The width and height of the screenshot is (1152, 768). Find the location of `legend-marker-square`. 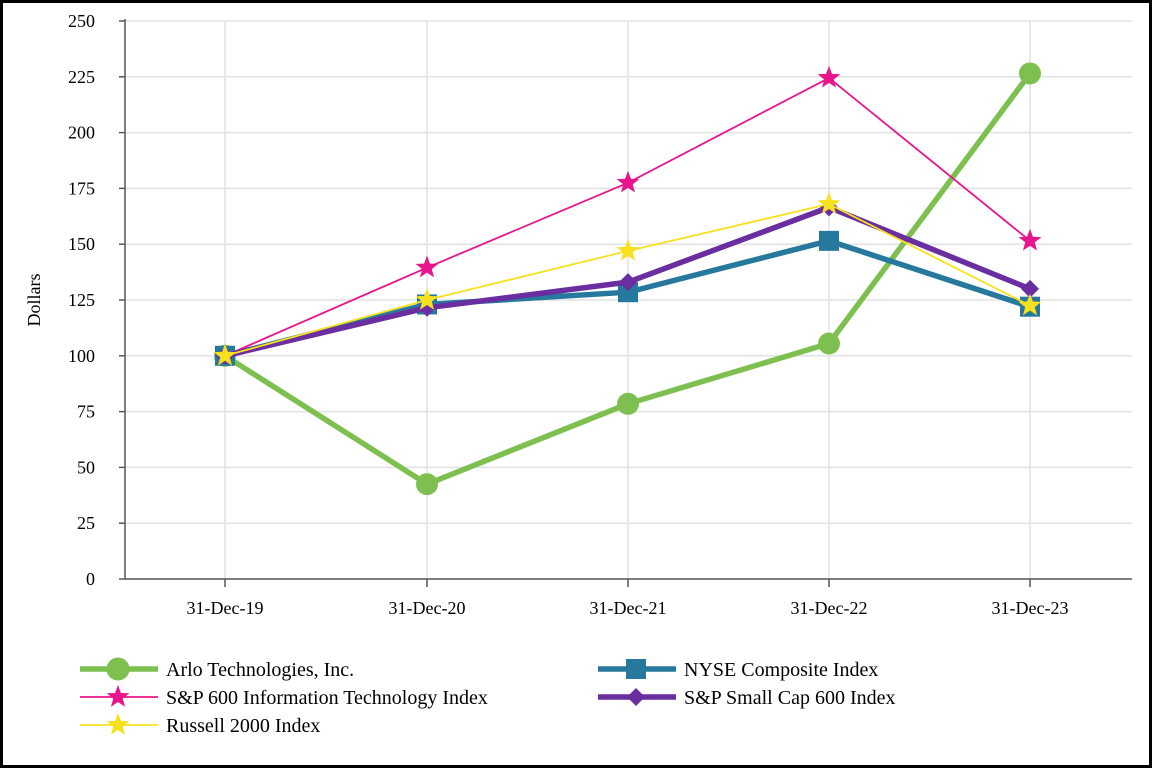

legend-marker-square is located at coordinates (636, 669).